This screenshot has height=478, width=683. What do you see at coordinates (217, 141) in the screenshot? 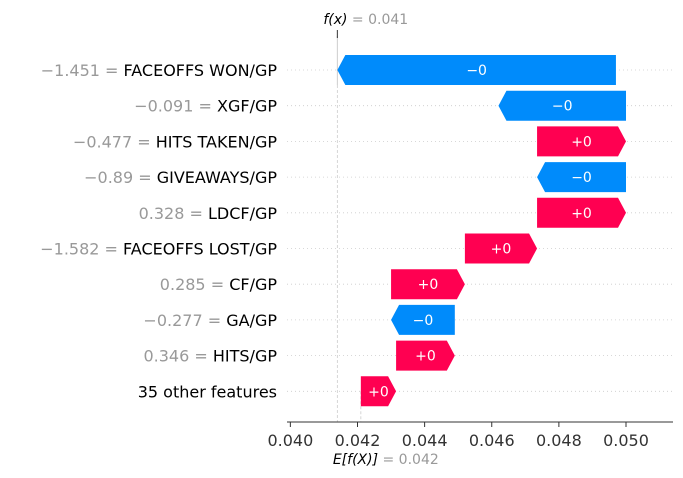
I see `feature-name: HITS TAKEN/GP` at bounding box center [217, 141].